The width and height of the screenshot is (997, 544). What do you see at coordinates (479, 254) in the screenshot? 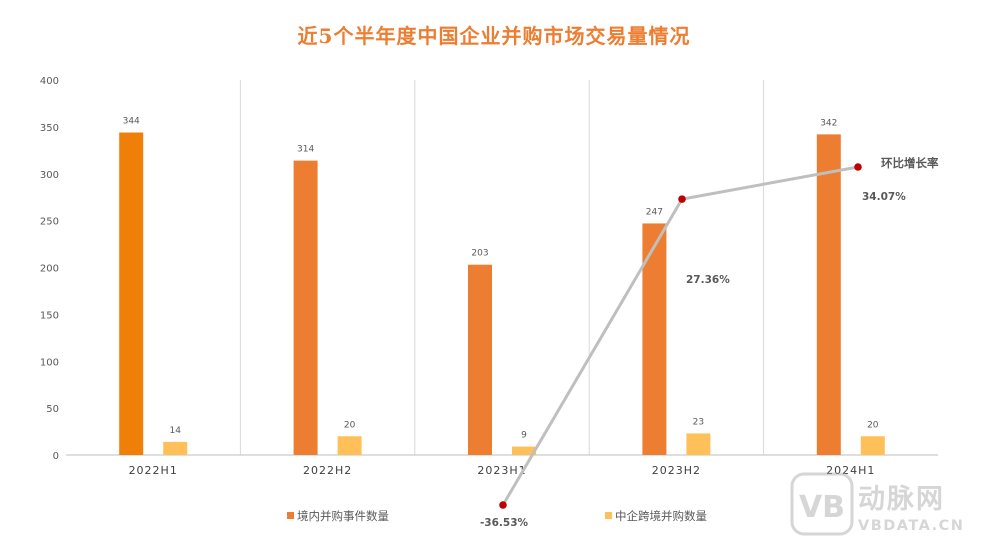
I see `bar-data-label: 203` at bounding box center [479, 254].